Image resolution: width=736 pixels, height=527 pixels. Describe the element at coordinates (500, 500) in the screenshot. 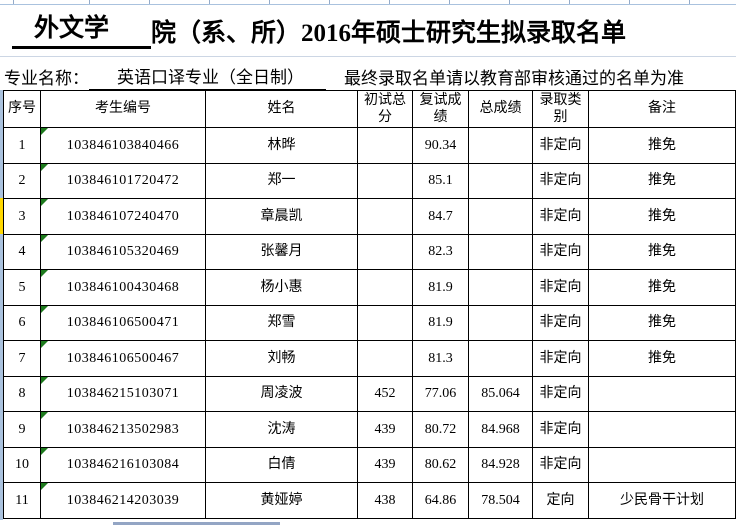

I see `cell-total-score: 78.504` at that location.